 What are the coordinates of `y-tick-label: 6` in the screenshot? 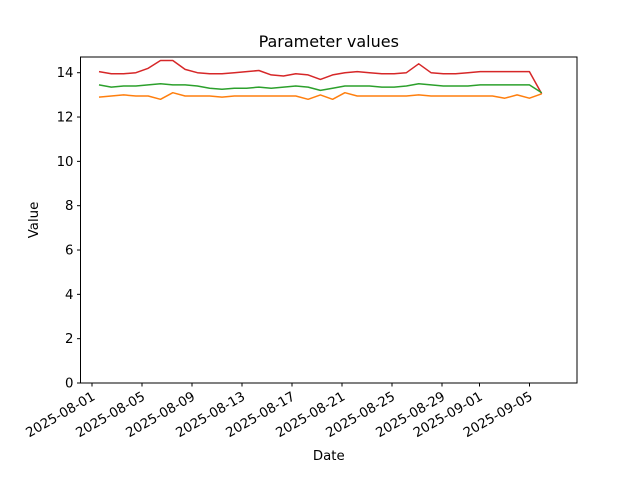 It's located at (69, 251).